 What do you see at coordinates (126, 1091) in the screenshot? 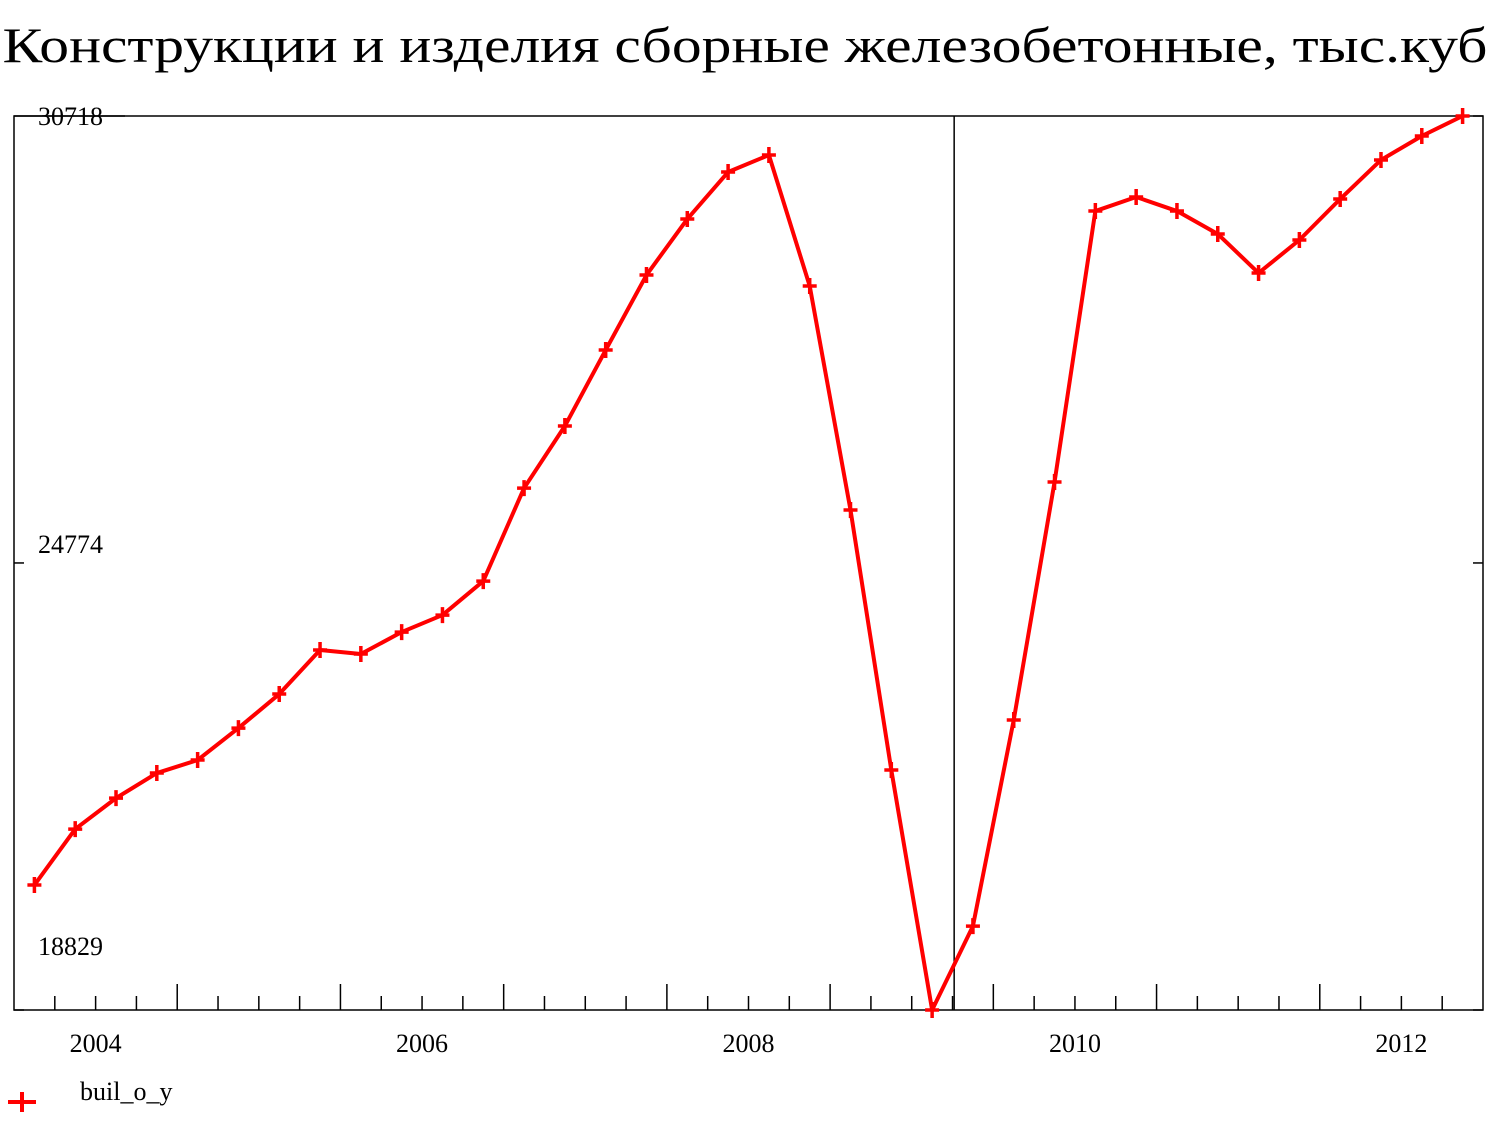
I see `legend-label: buil_o_y` at bounding box center [126, 1091].